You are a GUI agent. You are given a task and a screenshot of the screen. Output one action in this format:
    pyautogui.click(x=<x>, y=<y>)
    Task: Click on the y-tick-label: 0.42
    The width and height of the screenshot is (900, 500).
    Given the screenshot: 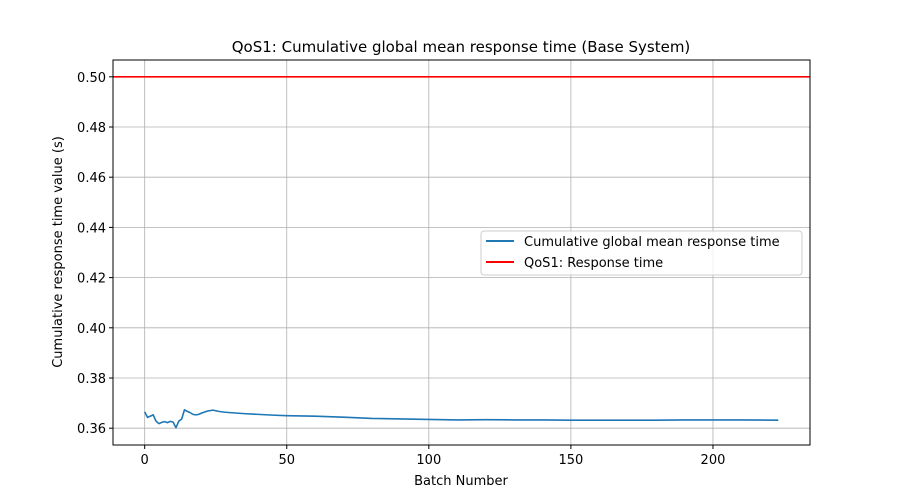 What is the action you would take?
    pyautogui.click(x=91, y=279)
    